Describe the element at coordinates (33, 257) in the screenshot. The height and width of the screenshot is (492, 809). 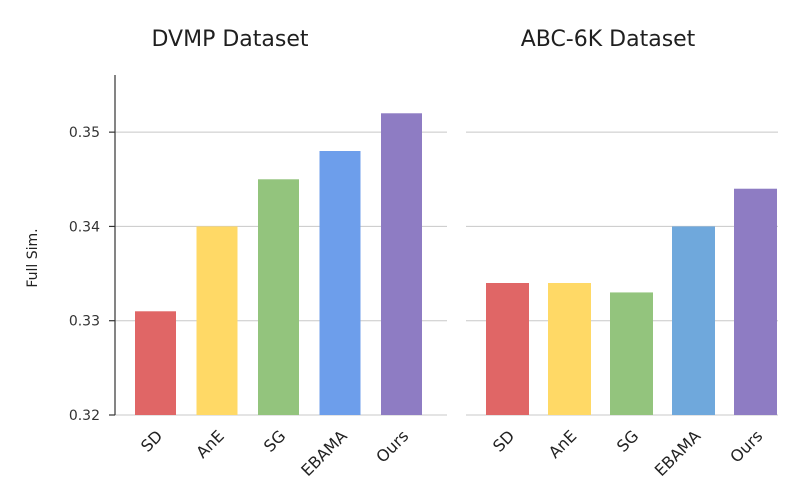
I see `y-axis-label: Full Sim.` at that location.